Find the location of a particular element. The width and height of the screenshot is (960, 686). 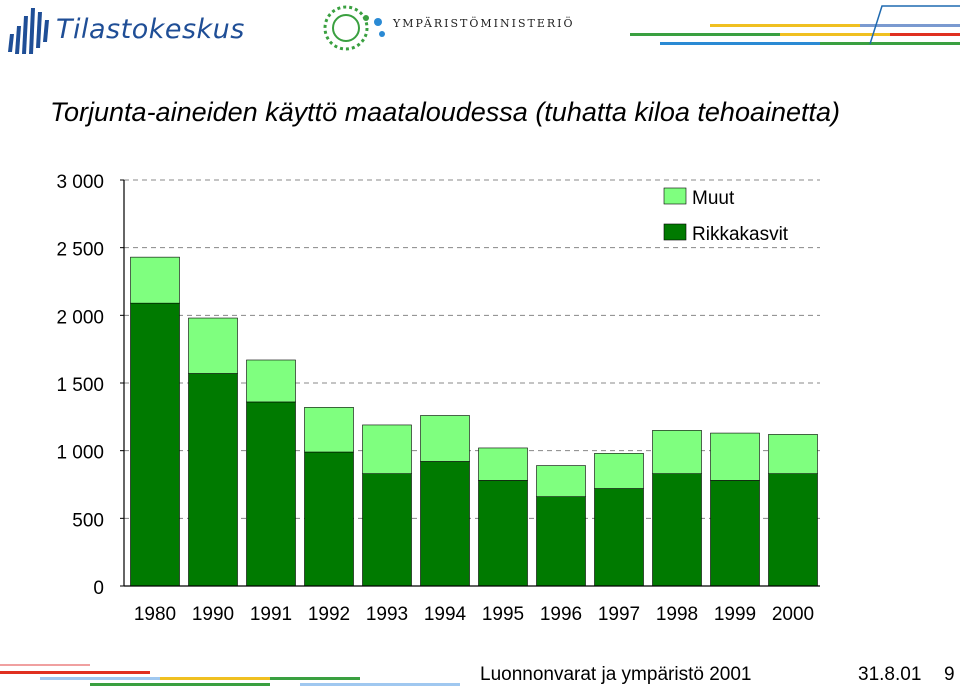

bar-muut-1993 is located at coordinates (387, 449).